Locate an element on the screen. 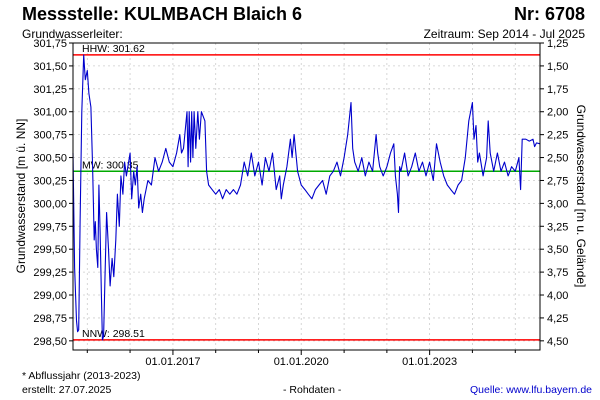 The width and height of the screenshot is (600, 400). y-tick-label: 298,50 is located at coordinates (50, 342).